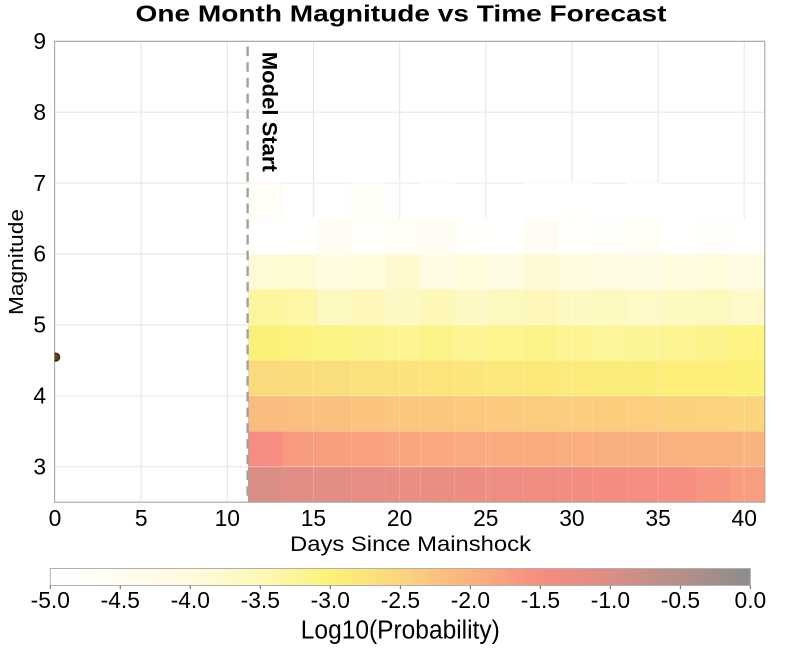  I want to click on svg-text: 0, so click(55, 518).